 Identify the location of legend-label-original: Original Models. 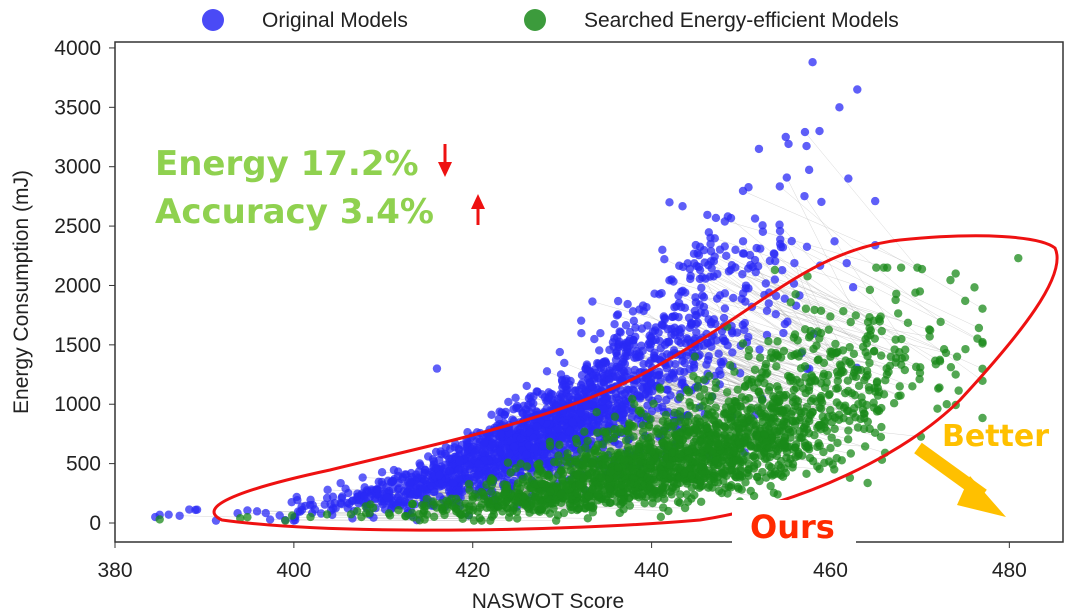
(335, 20).